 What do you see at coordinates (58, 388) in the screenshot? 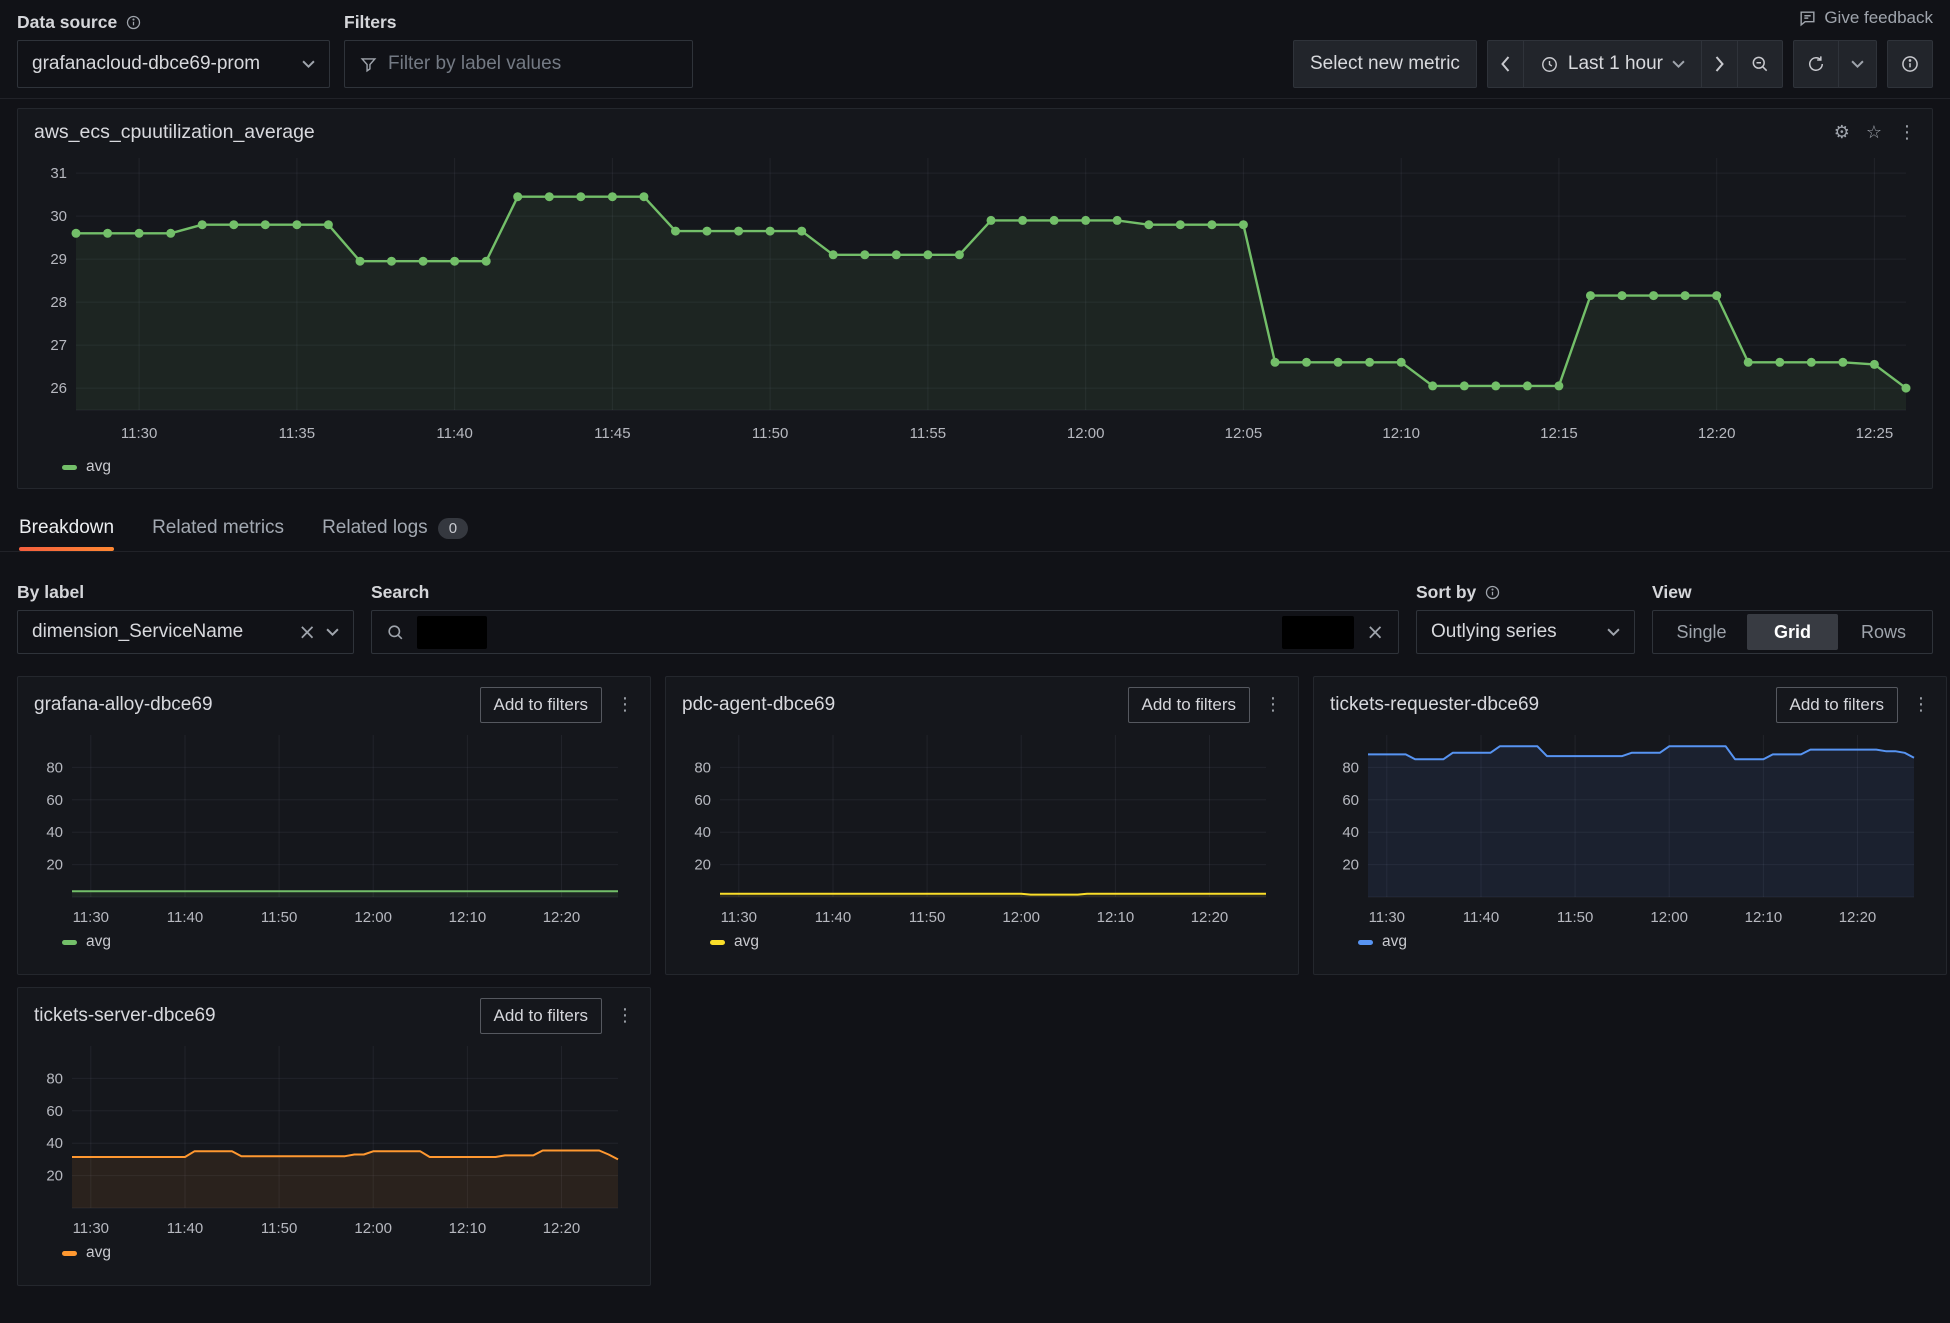
I see `svg-text: 26` at bounding box center [58, 388].